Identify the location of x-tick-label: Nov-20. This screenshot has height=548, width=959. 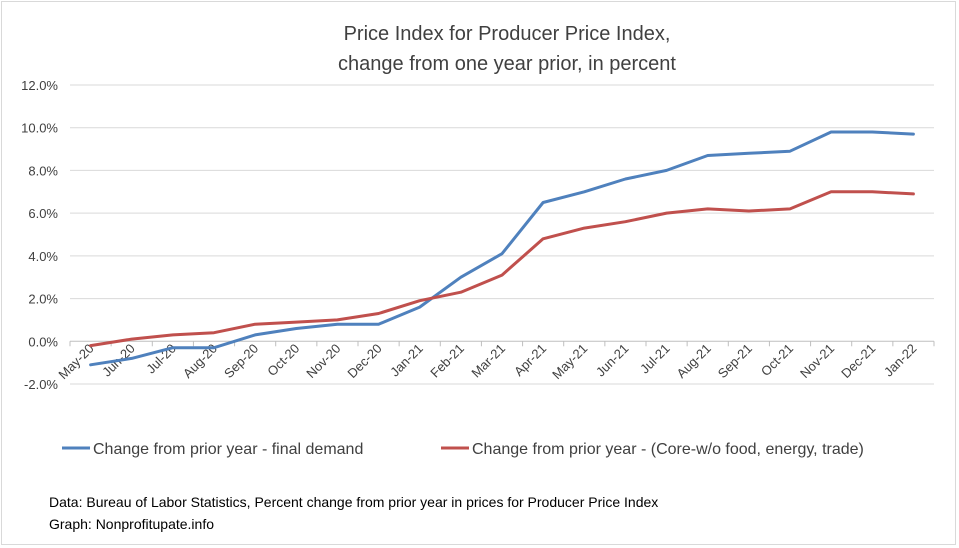
(323, 361).